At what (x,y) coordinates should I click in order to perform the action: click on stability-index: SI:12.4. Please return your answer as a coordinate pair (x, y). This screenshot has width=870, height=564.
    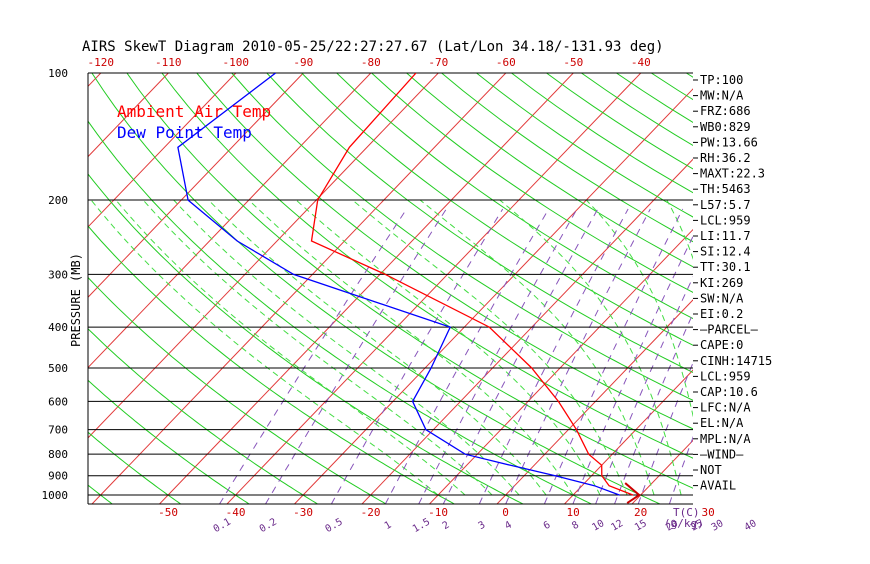
    Looking at the image, I should click on (725, 252).